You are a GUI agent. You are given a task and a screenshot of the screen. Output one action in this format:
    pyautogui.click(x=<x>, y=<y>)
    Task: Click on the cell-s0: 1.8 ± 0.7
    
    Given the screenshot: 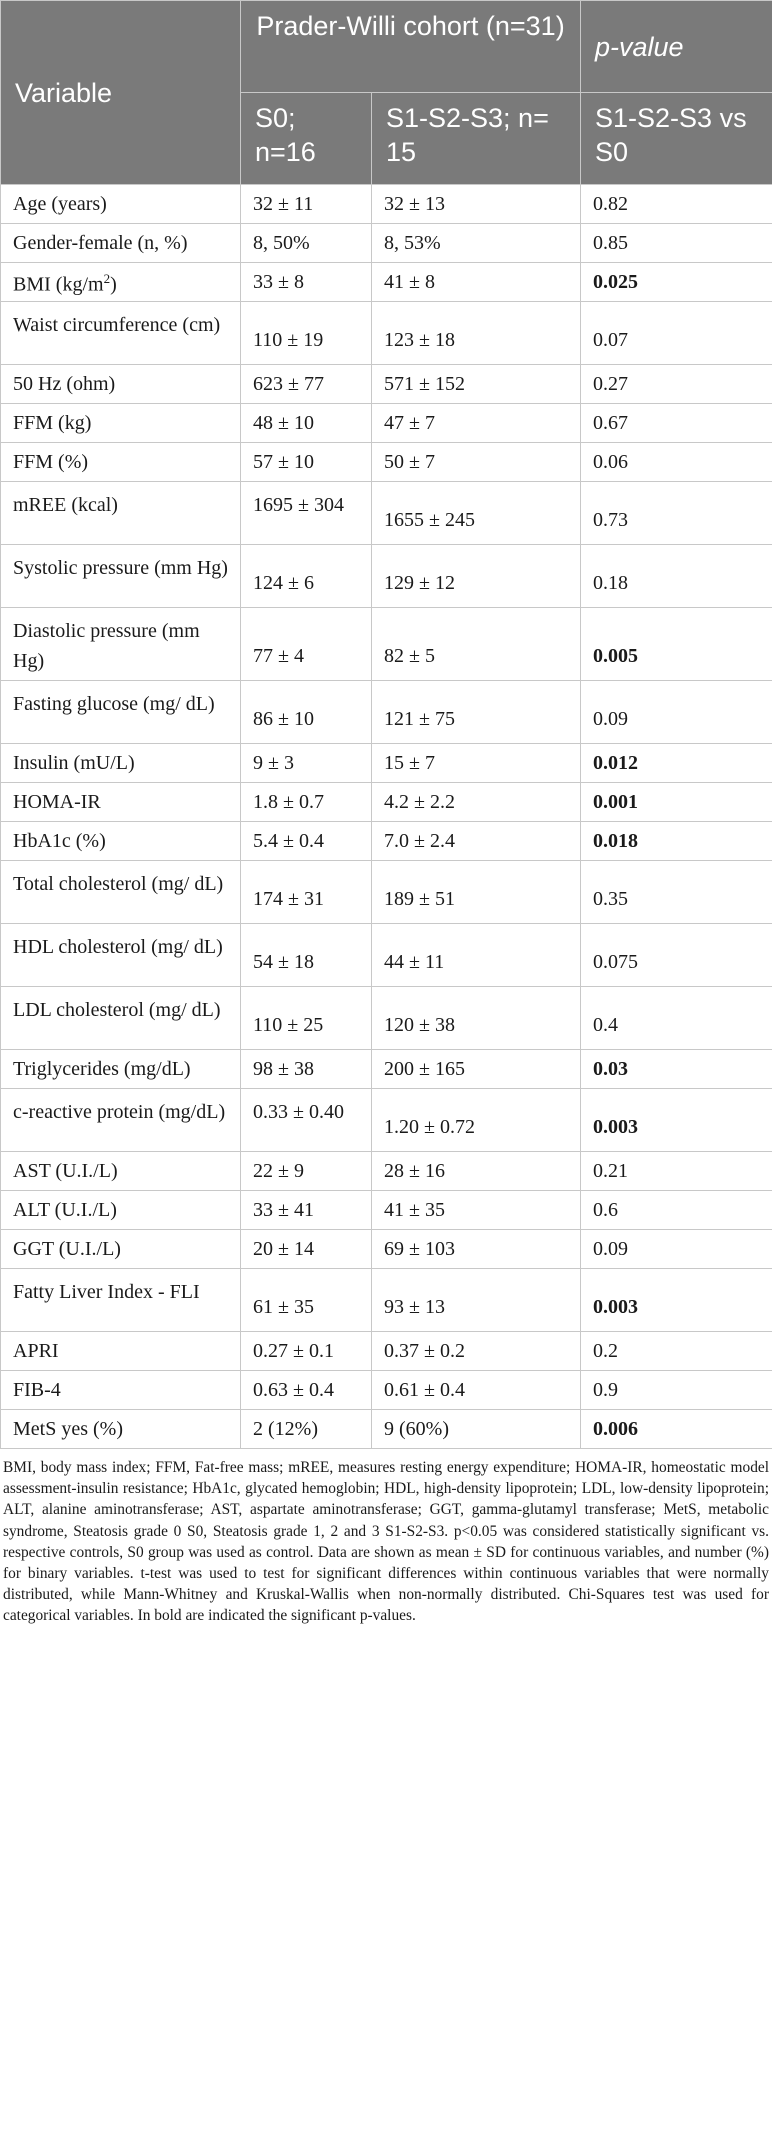 What is the action you would take?
    pyautogui.click(x=306, y=802)
    